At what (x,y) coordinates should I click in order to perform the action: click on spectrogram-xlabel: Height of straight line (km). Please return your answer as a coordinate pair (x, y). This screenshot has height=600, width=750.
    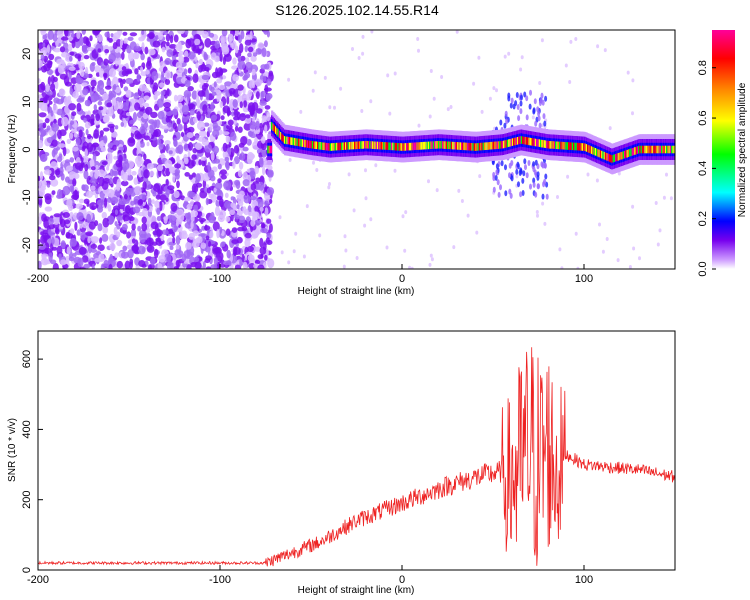
    Looking at the image, I should click on (356, 291).